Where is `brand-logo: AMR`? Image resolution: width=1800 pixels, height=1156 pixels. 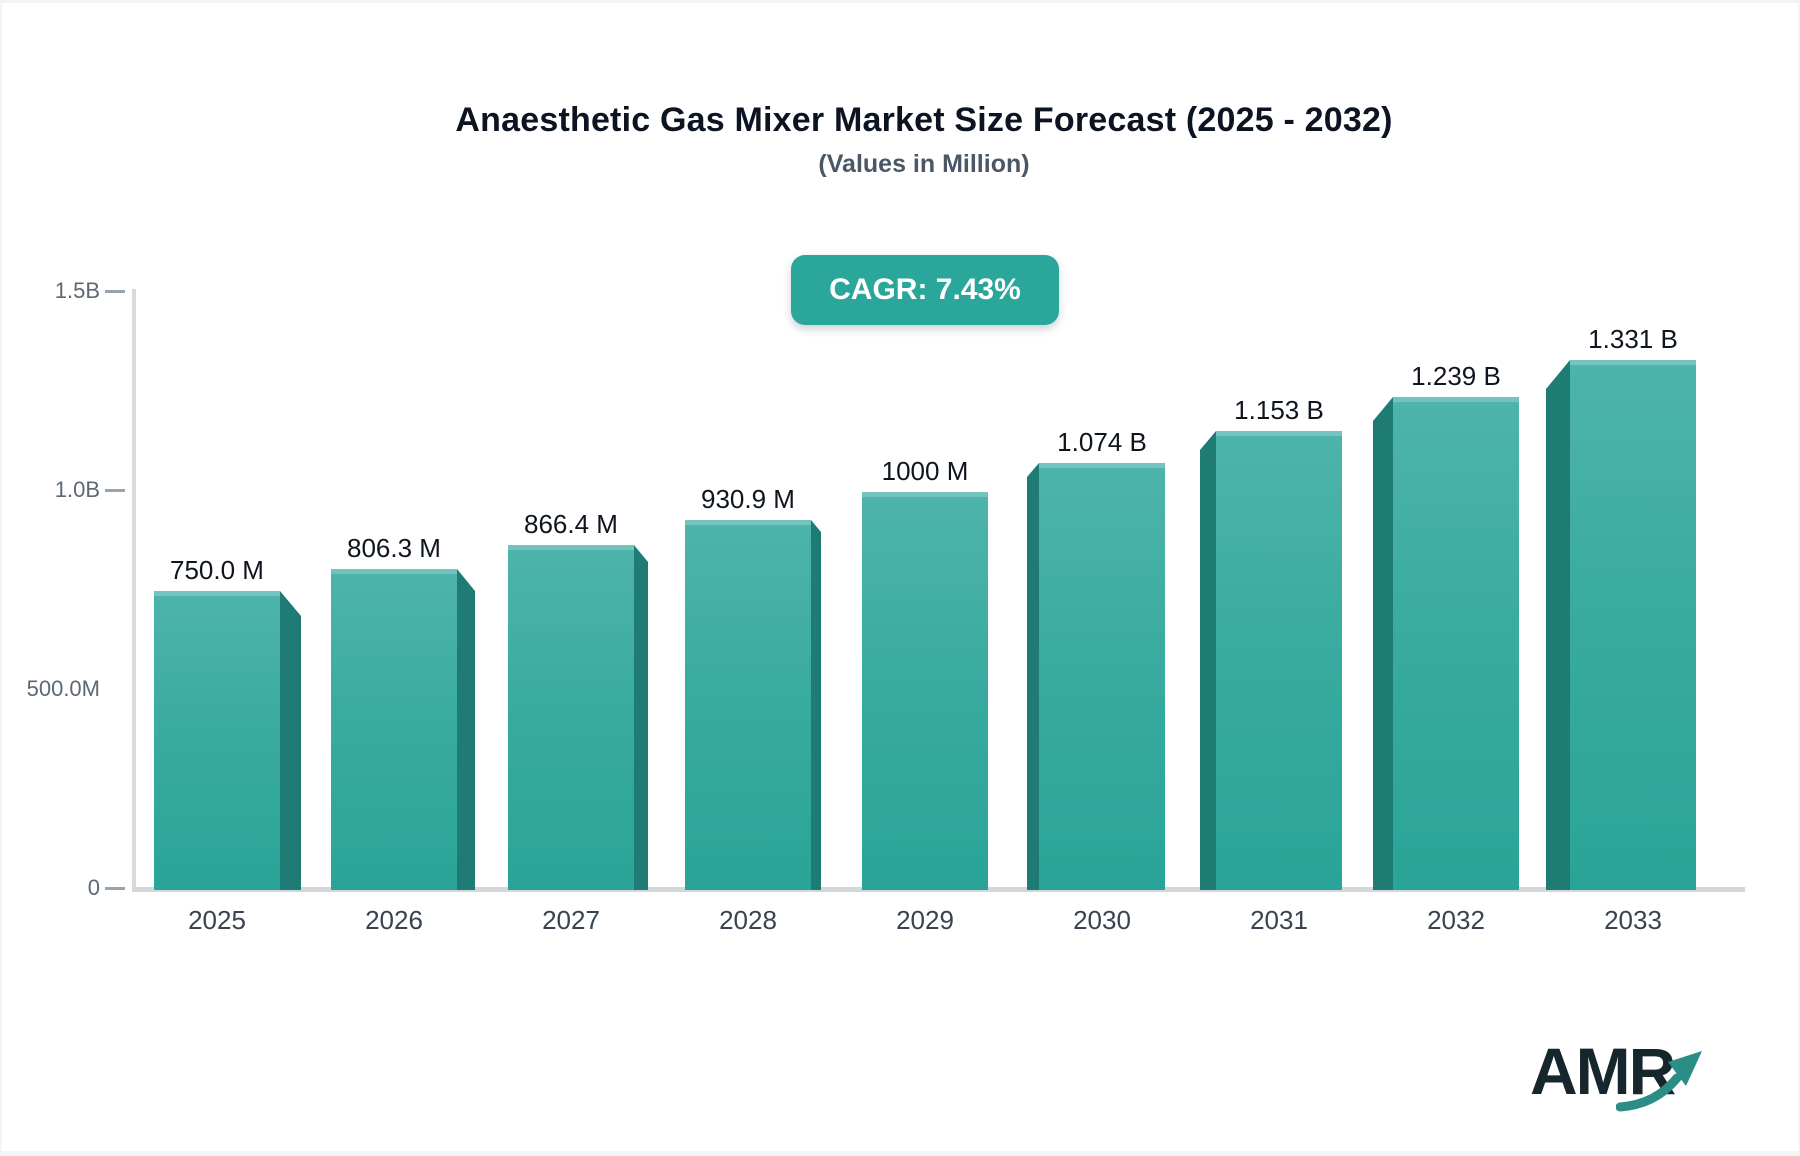
brand-logo: AMR is located at coordinates (1650, 1078).